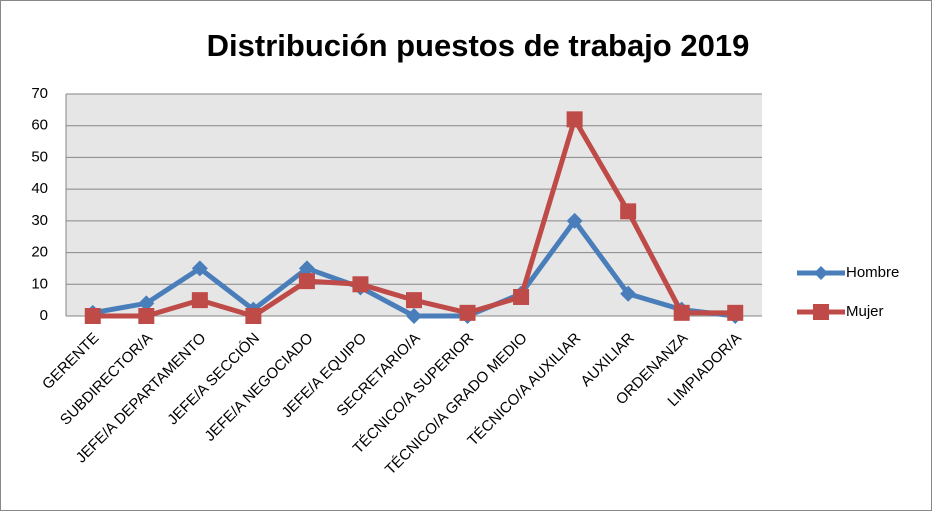 Image resolution: width=933 pixels, height=512 pixels. What do you see at coordinates (39, 283) in the screenshot?
I see `y-tick-label: 10` at bounding box center [39, 283].